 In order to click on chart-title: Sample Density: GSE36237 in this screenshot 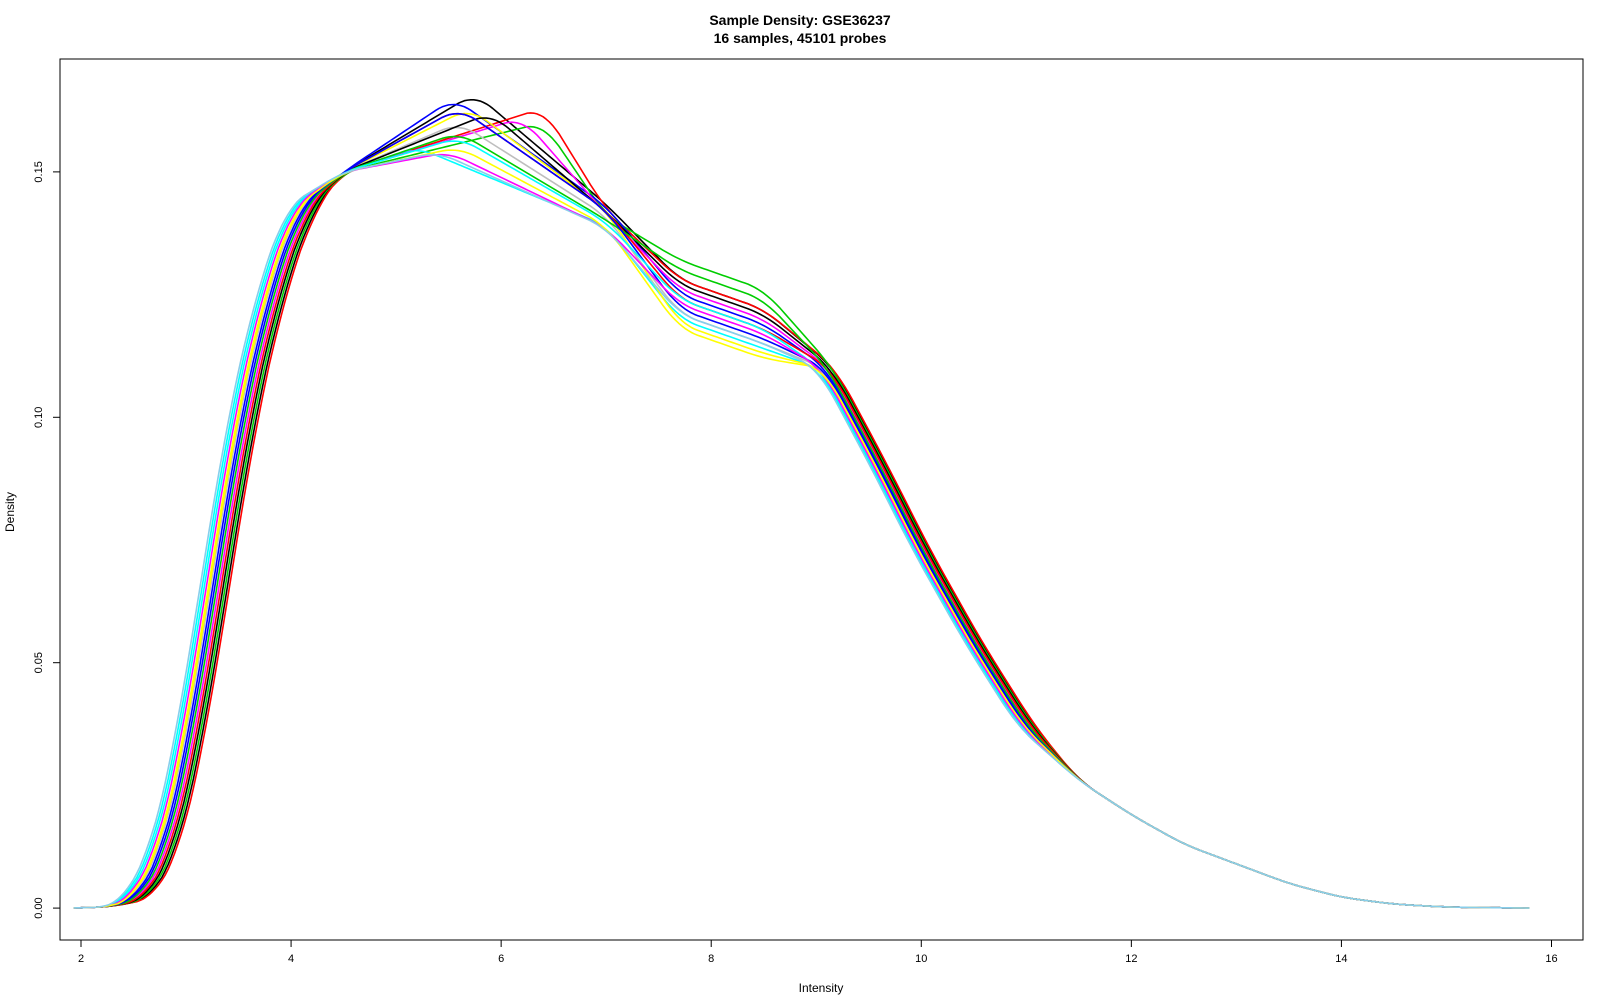, I will do `click(800, 20)`.